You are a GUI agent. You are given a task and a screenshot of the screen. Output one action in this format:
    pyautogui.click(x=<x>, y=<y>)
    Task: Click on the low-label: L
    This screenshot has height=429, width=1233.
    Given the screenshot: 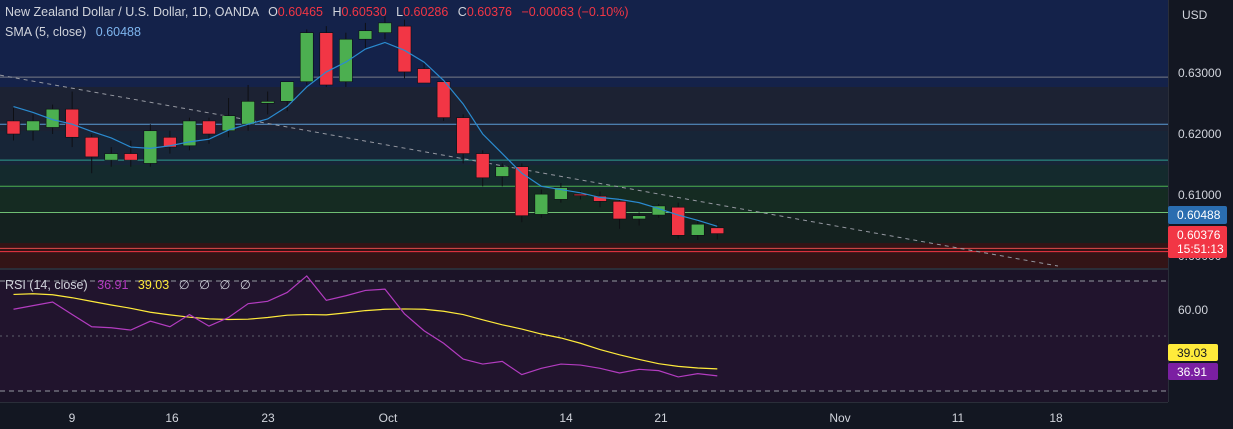 What is the action you would take?
    pyautogui.click(x=399, y=12)
    